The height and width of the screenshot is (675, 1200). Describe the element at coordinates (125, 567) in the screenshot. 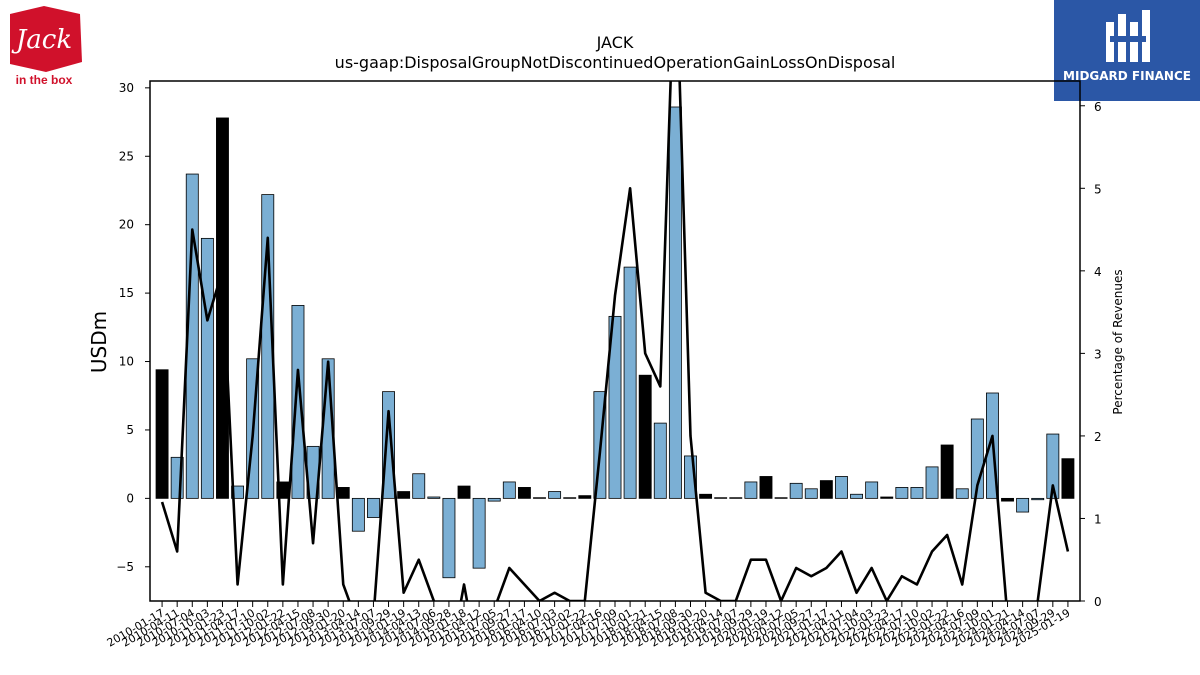

I see `y-tick-label: −5` at that location.